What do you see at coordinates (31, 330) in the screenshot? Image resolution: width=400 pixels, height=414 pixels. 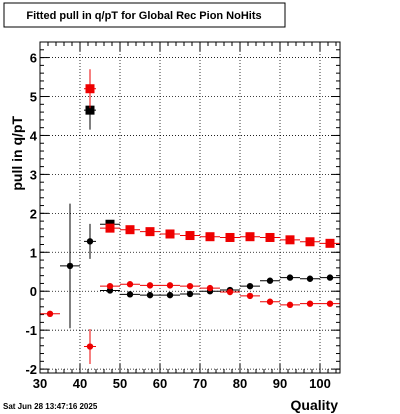 I see `y-tick-label: -1` at bounding box center [31, 330].